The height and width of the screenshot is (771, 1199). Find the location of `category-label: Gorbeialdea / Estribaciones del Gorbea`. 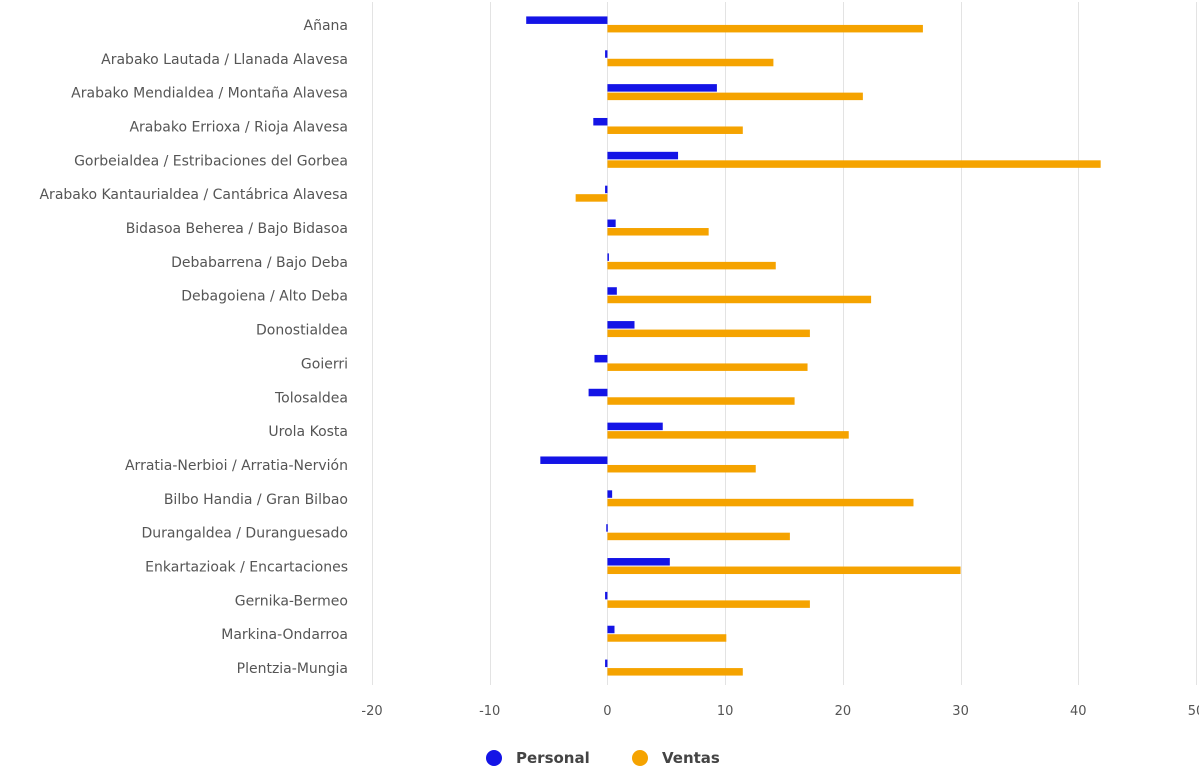

category-label: Gorbeialdea / Estribaciones del Gorbea is located at coordinates (211, 161).